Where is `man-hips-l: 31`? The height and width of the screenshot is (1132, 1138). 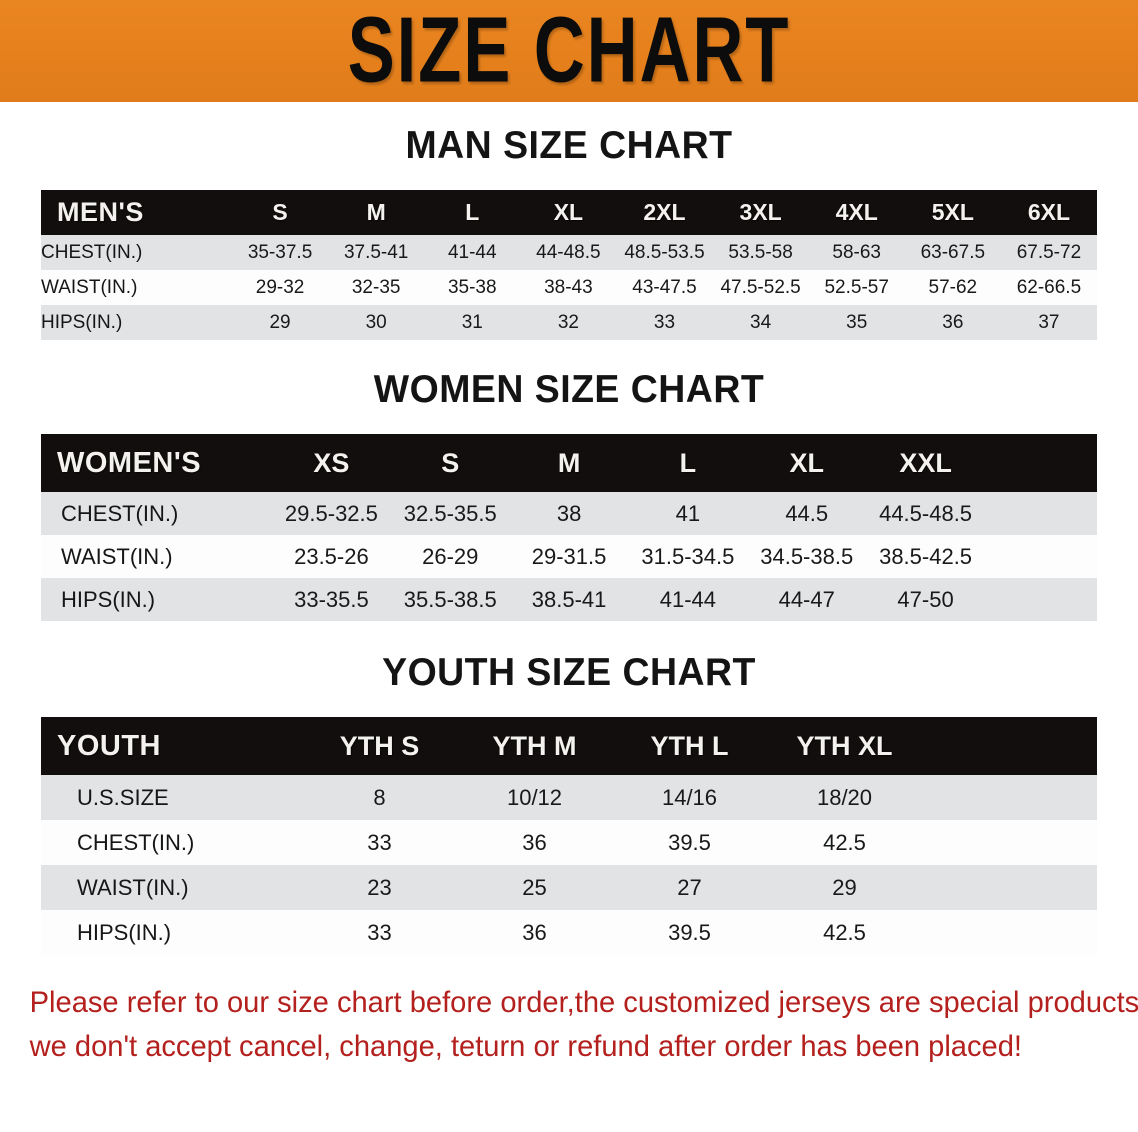
man-hips-l: 31 is located at coordinates (472, 322).